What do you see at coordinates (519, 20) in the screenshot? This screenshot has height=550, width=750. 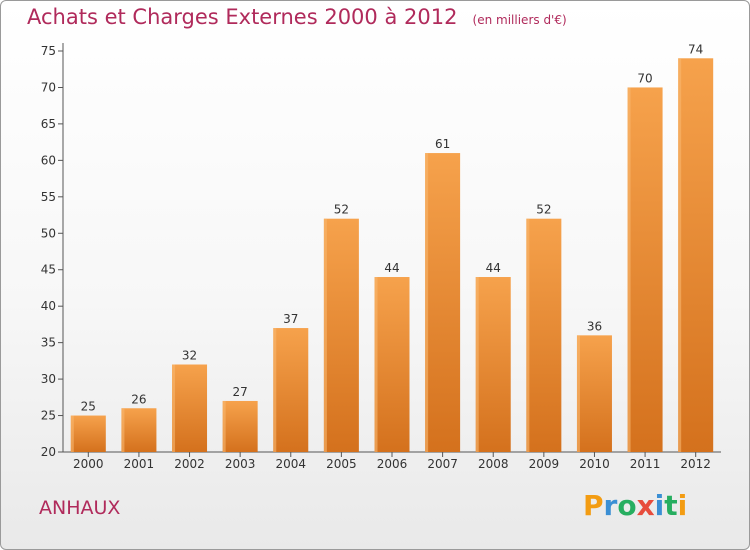 I see `chart-unit: (en milliers d'€)` at bounding box center [519, 20].